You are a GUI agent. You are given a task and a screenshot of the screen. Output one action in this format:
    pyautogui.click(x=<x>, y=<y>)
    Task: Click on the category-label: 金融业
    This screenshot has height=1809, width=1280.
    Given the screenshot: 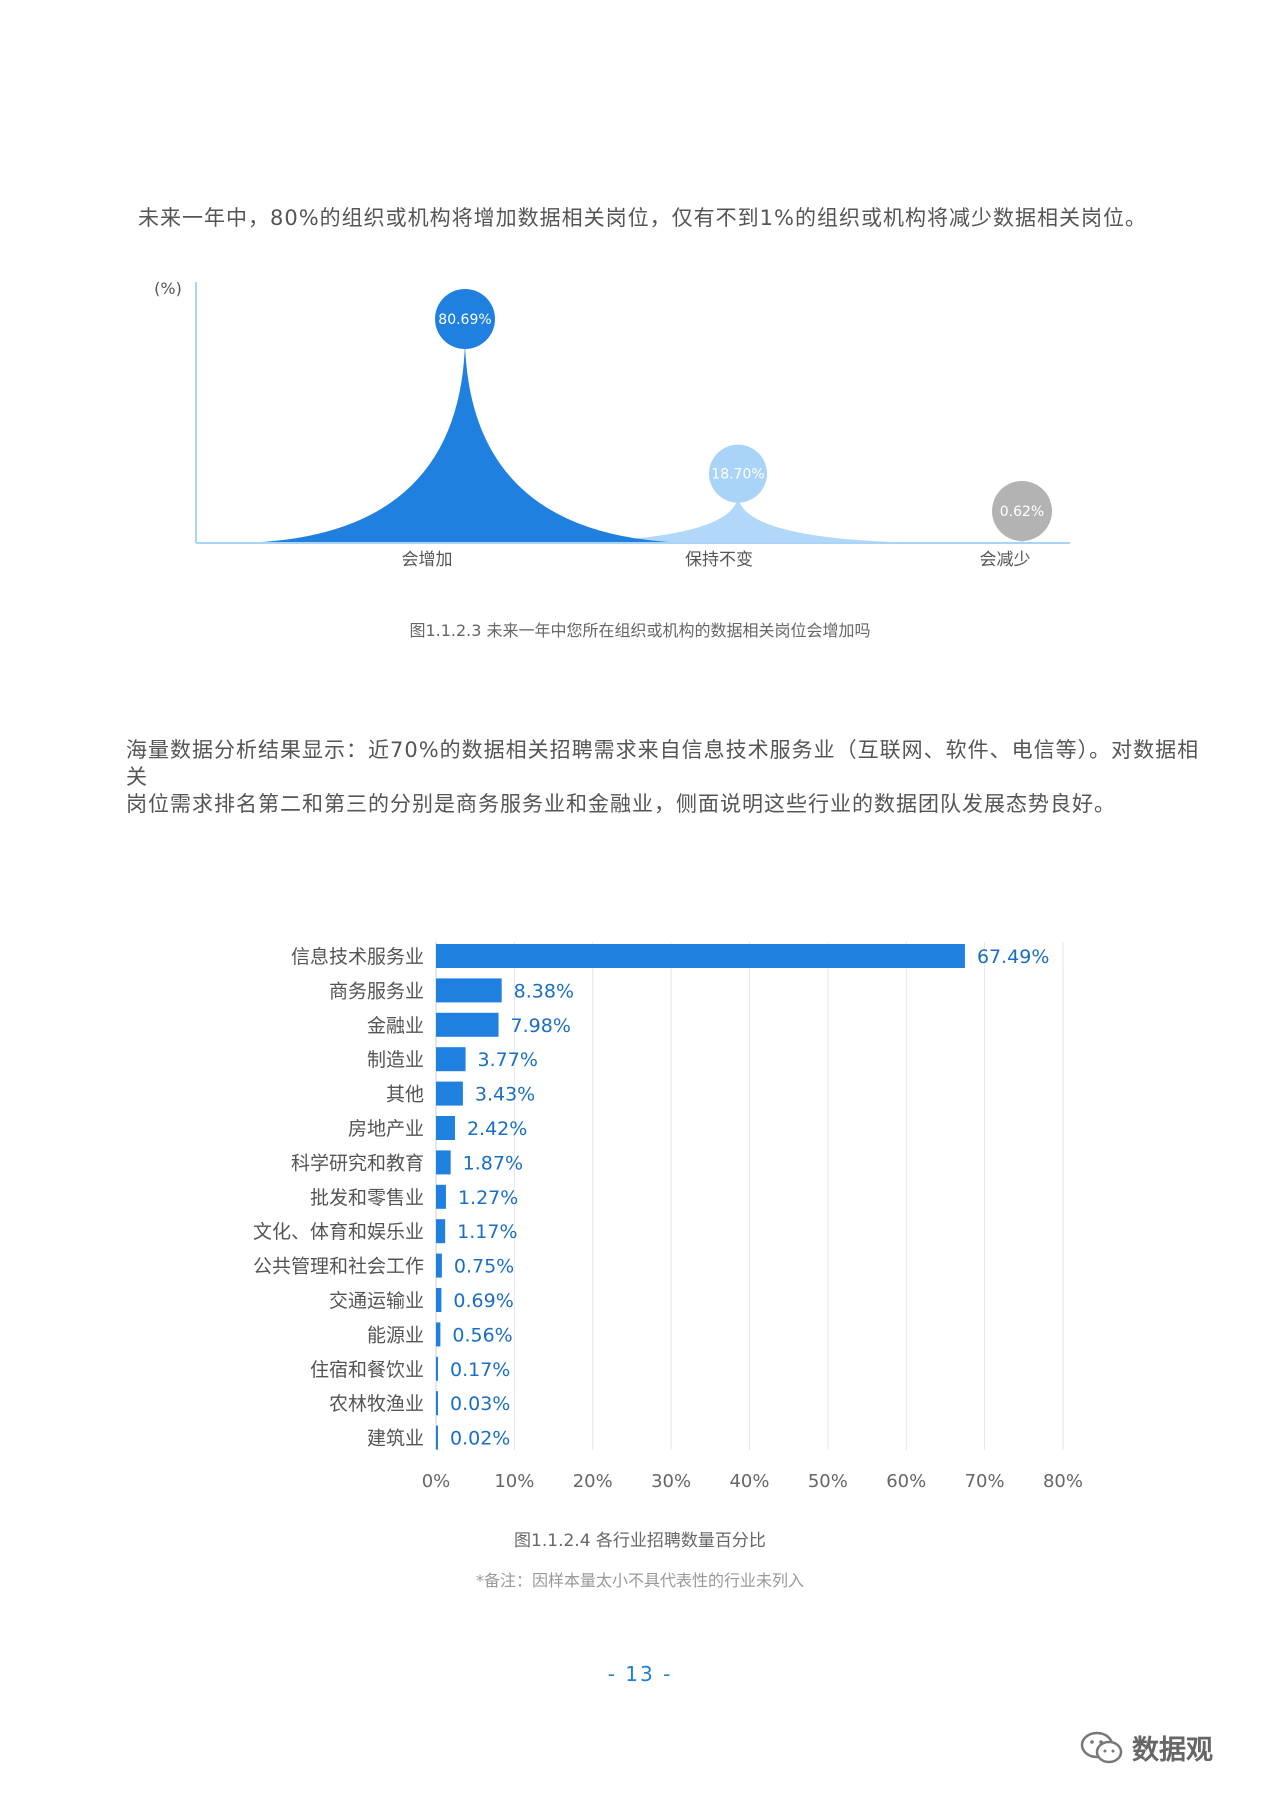 What is the action you would take?
    pyautogui.click(x=395, y=1026)
    